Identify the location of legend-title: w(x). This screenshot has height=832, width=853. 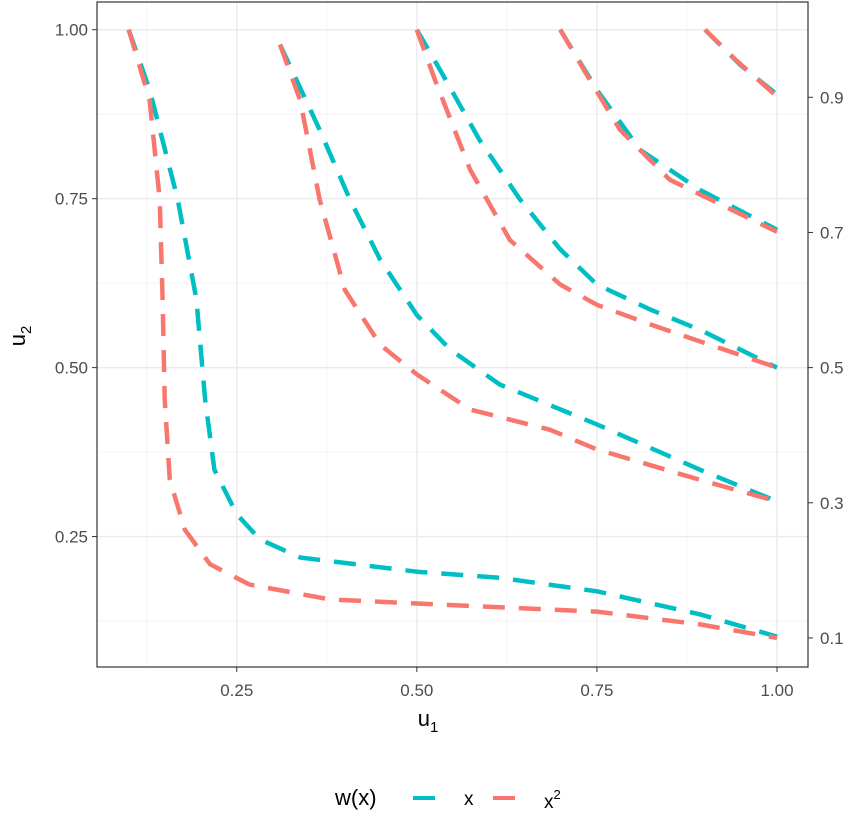
(355, 797).